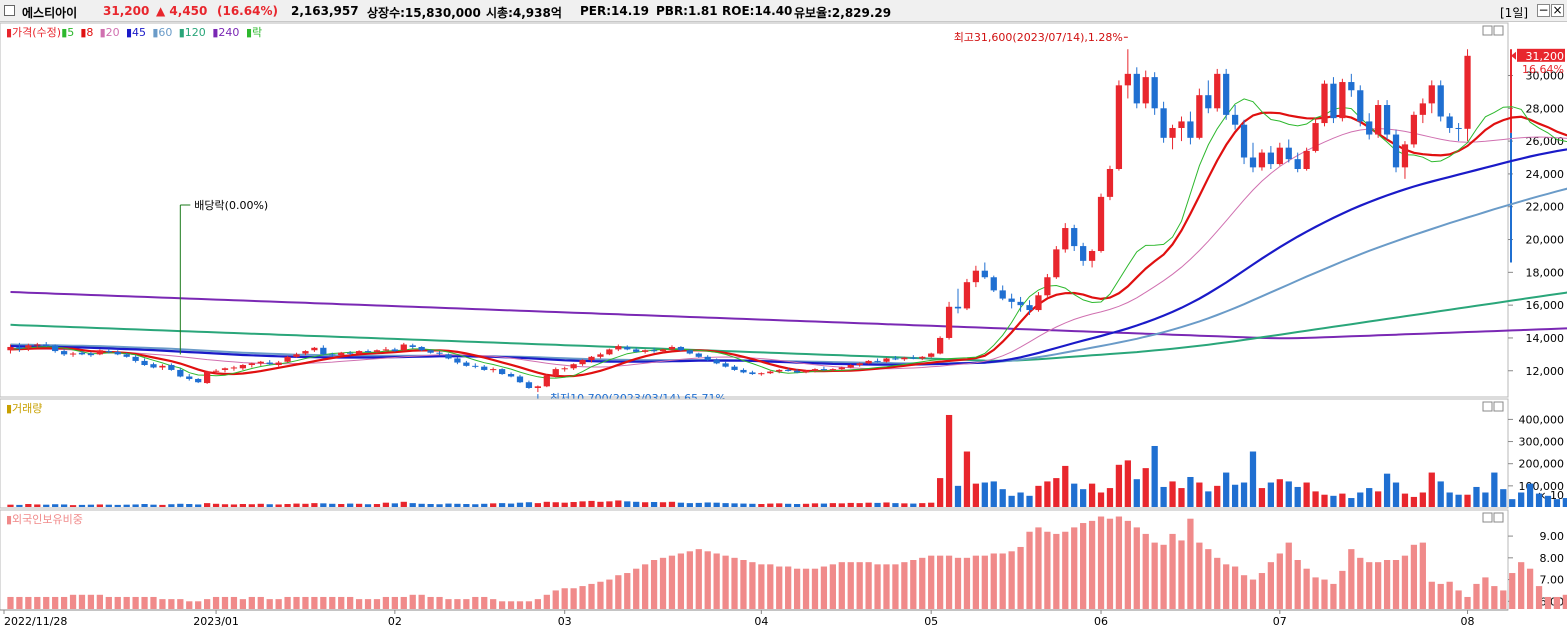 The width and height of the screenshot is (1567, 630). Describe the element at coordinates (1542, 464) in the screenshot. I see `volume-tick-label: 200,000` at that location.